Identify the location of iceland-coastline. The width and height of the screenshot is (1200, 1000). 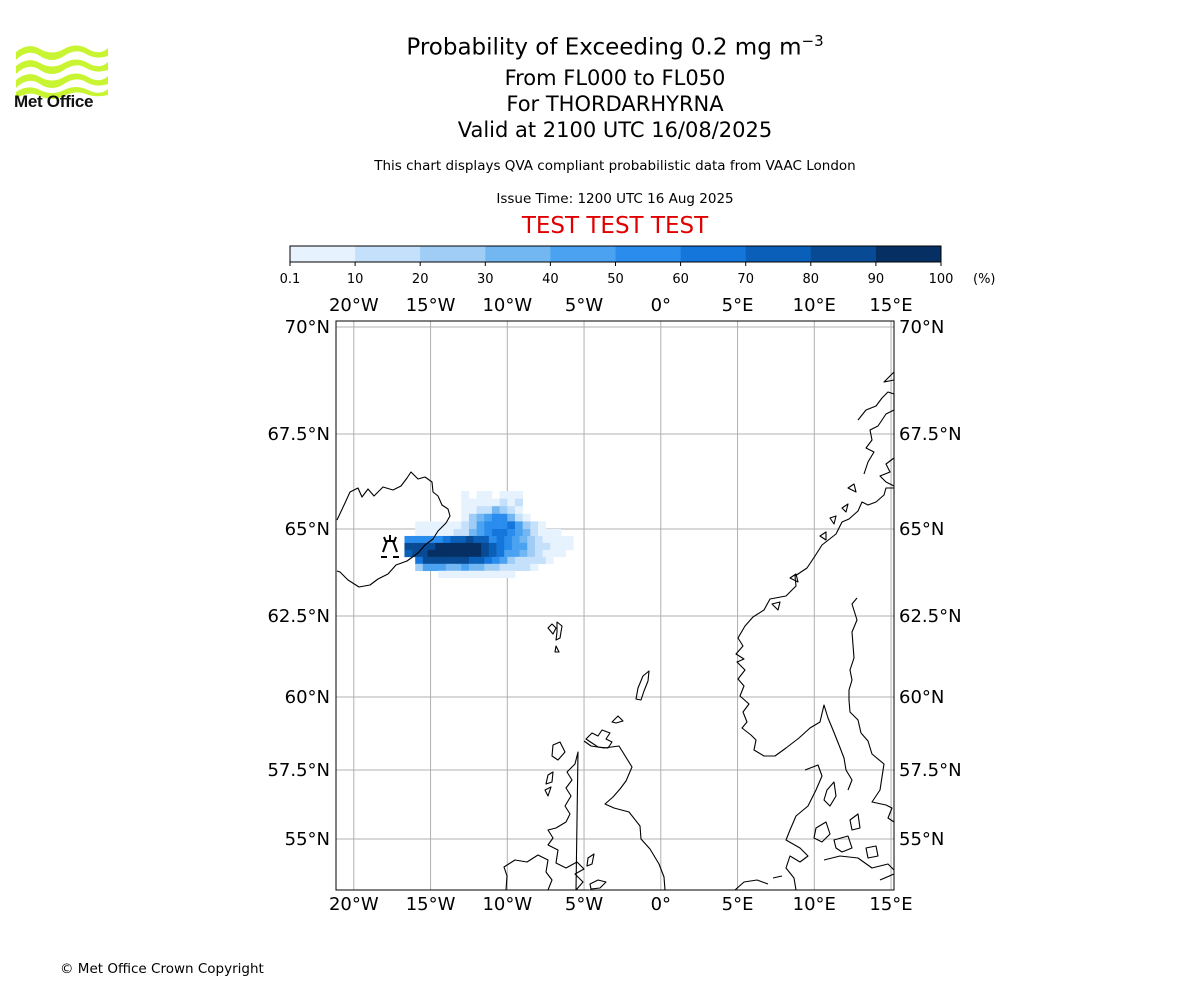
(393, 529).